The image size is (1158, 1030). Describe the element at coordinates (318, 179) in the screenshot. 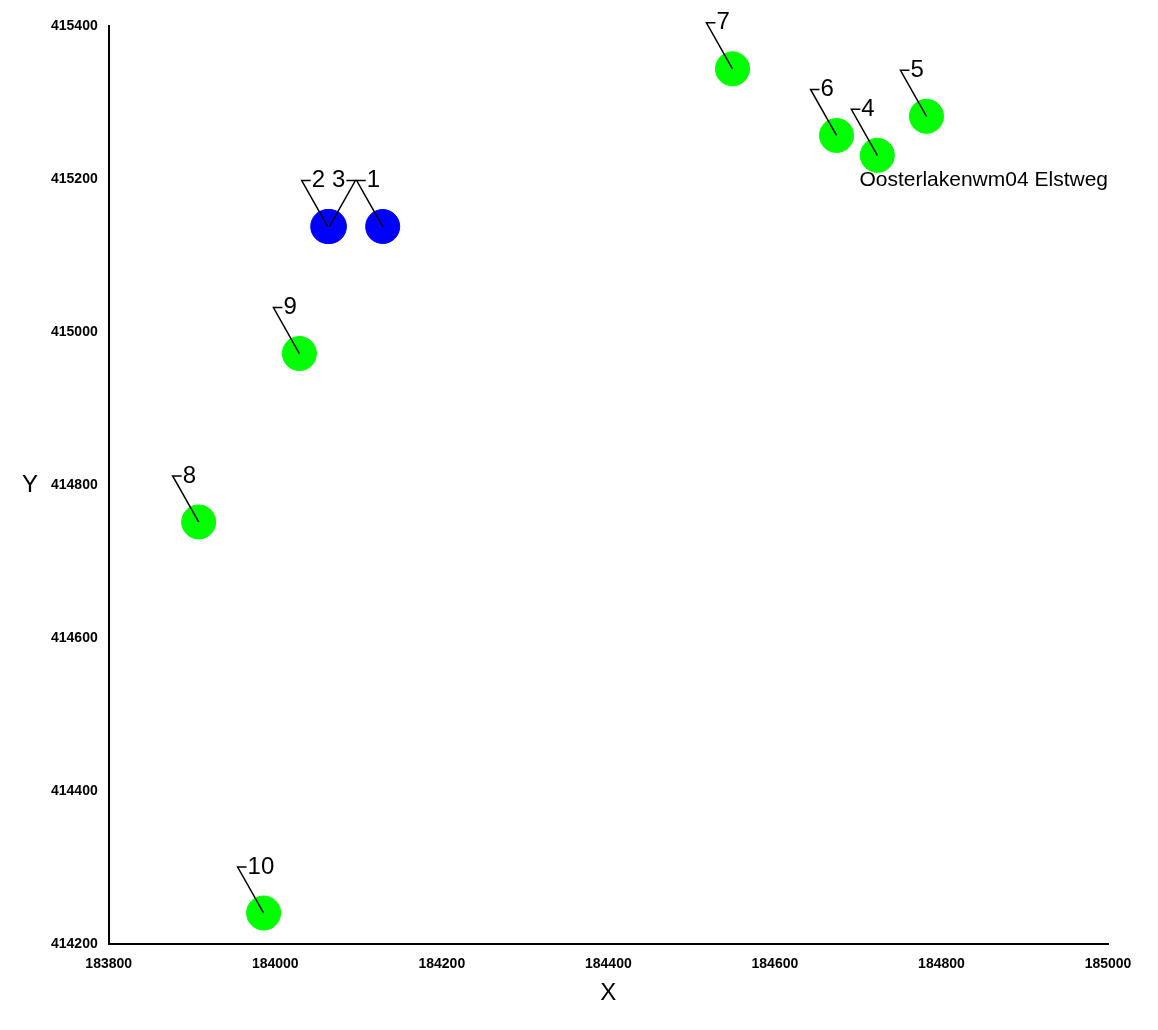

I see `annotation: 2` at that location.